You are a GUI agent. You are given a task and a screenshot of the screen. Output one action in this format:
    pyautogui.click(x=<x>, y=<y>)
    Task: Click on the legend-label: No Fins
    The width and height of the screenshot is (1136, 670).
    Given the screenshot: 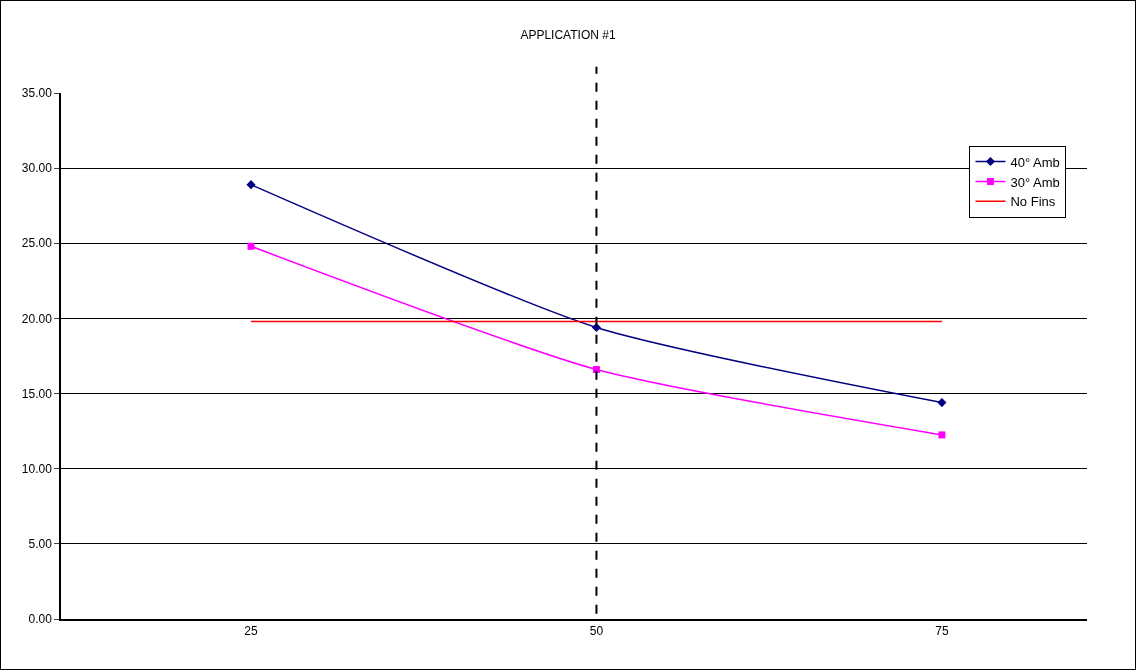 What is the action you would take?
    pyautogui.click(x=1033, y=202)
    